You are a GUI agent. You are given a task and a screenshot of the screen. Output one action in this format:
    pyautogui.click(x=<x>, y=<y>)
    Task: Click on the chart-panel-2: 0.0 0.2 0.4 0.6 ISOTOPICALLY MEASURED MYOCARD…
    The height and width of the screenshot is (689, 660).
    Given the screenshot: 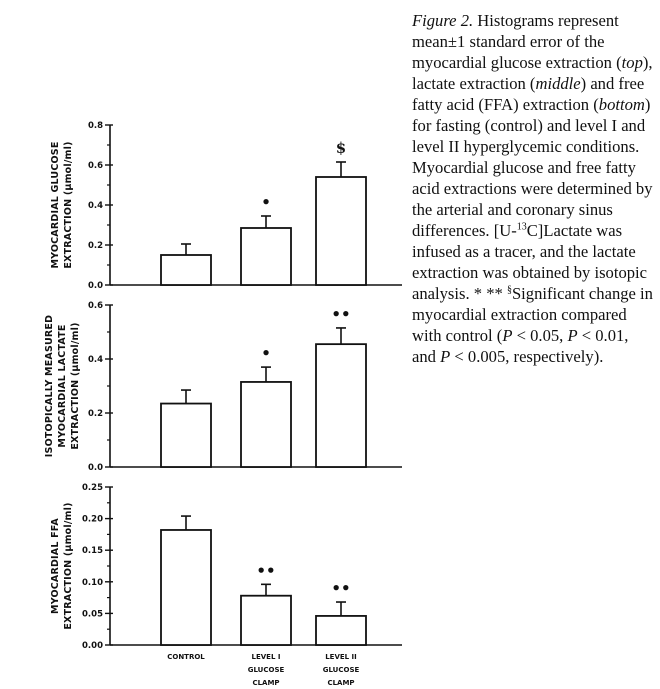 What is the action you would take?
    pyautogui.click(x=223, y=387)
    